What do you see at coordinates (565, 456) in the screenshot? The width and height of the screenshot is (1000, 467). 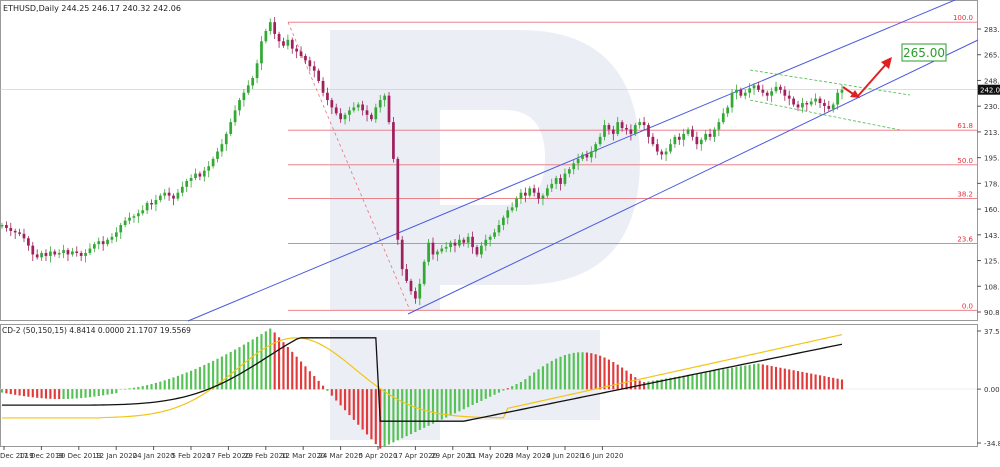 I see `time-tick-label: 4 Jun 2020` at bounding box center [565, 456].